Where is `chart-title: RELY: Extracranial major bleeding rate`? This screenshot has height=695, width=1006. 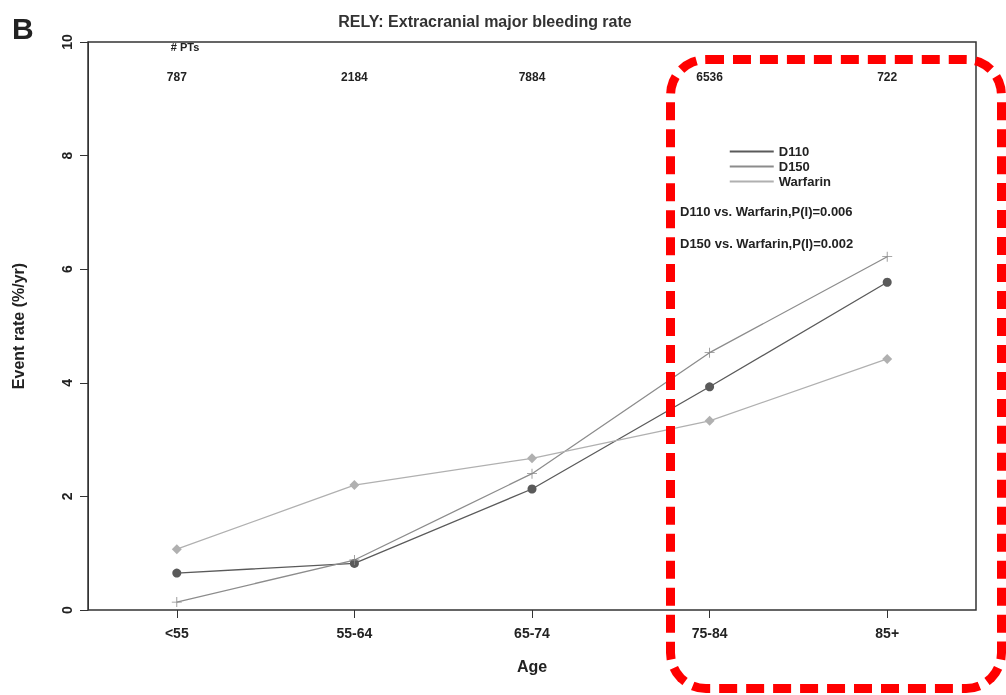
chart-title: RELY: Extracranial major bleeding rate is located at coordinates (485, 21).